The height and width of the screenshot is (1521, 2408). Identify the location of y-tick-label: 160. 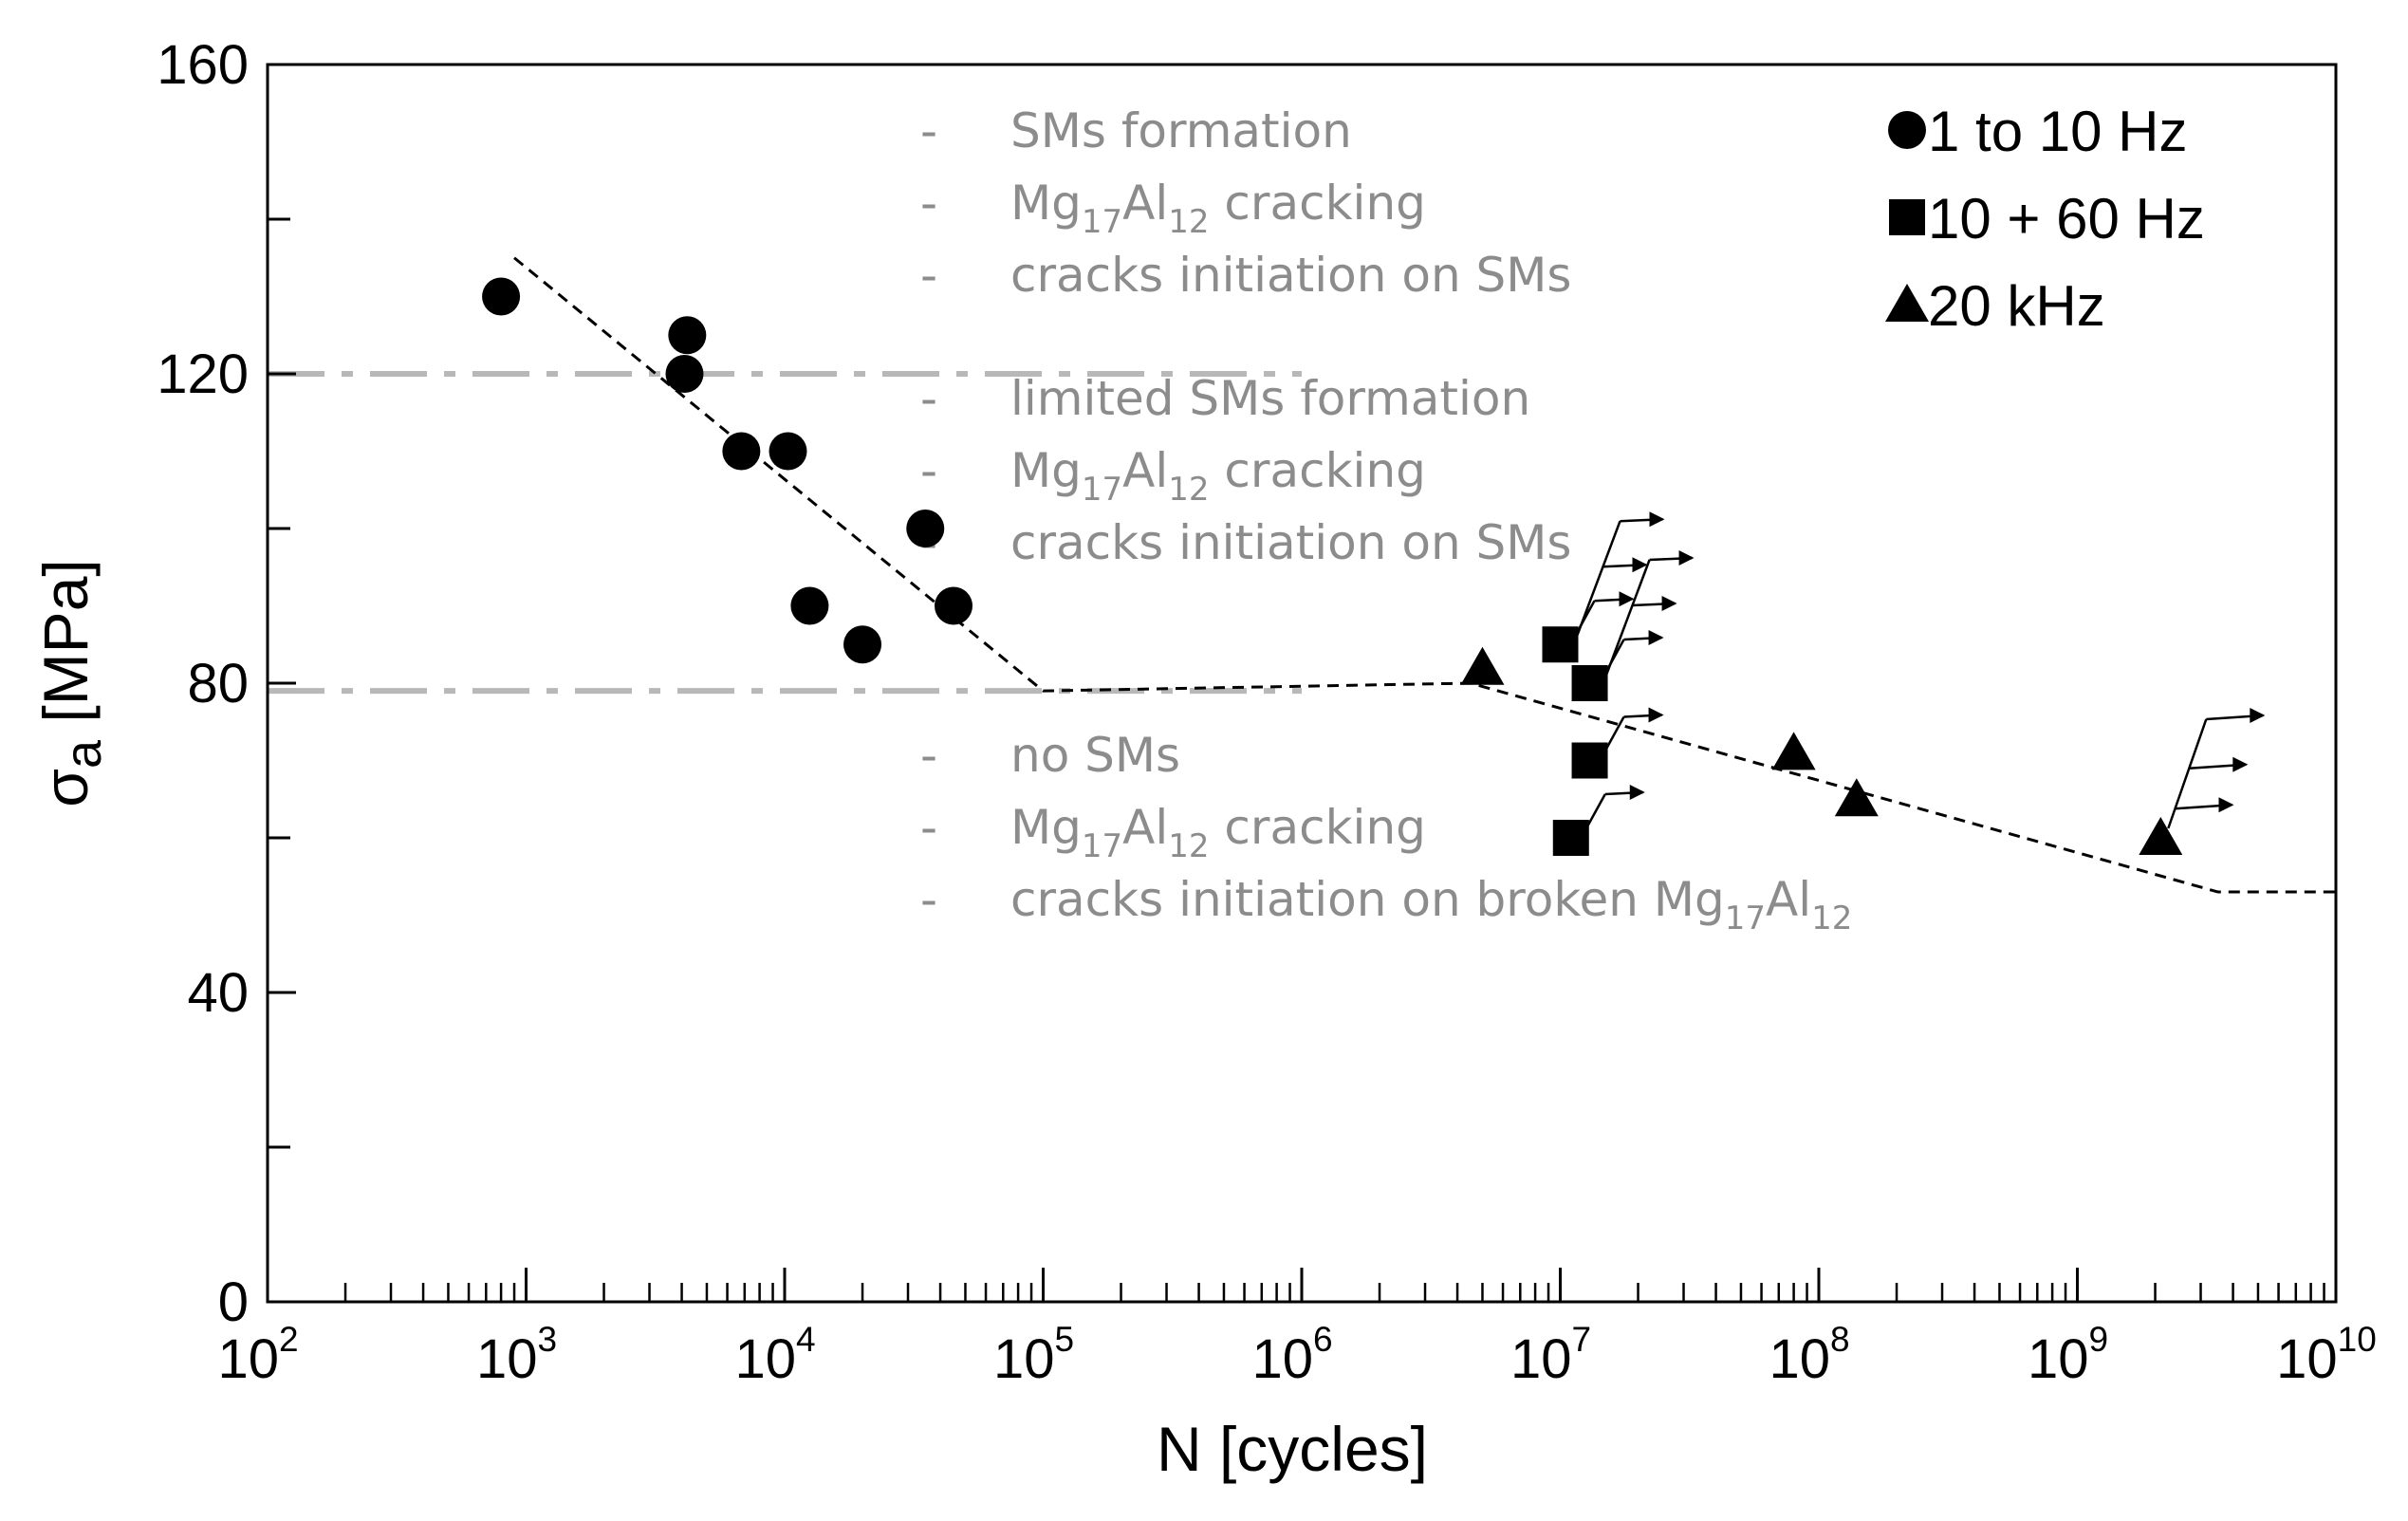
(203, 65).